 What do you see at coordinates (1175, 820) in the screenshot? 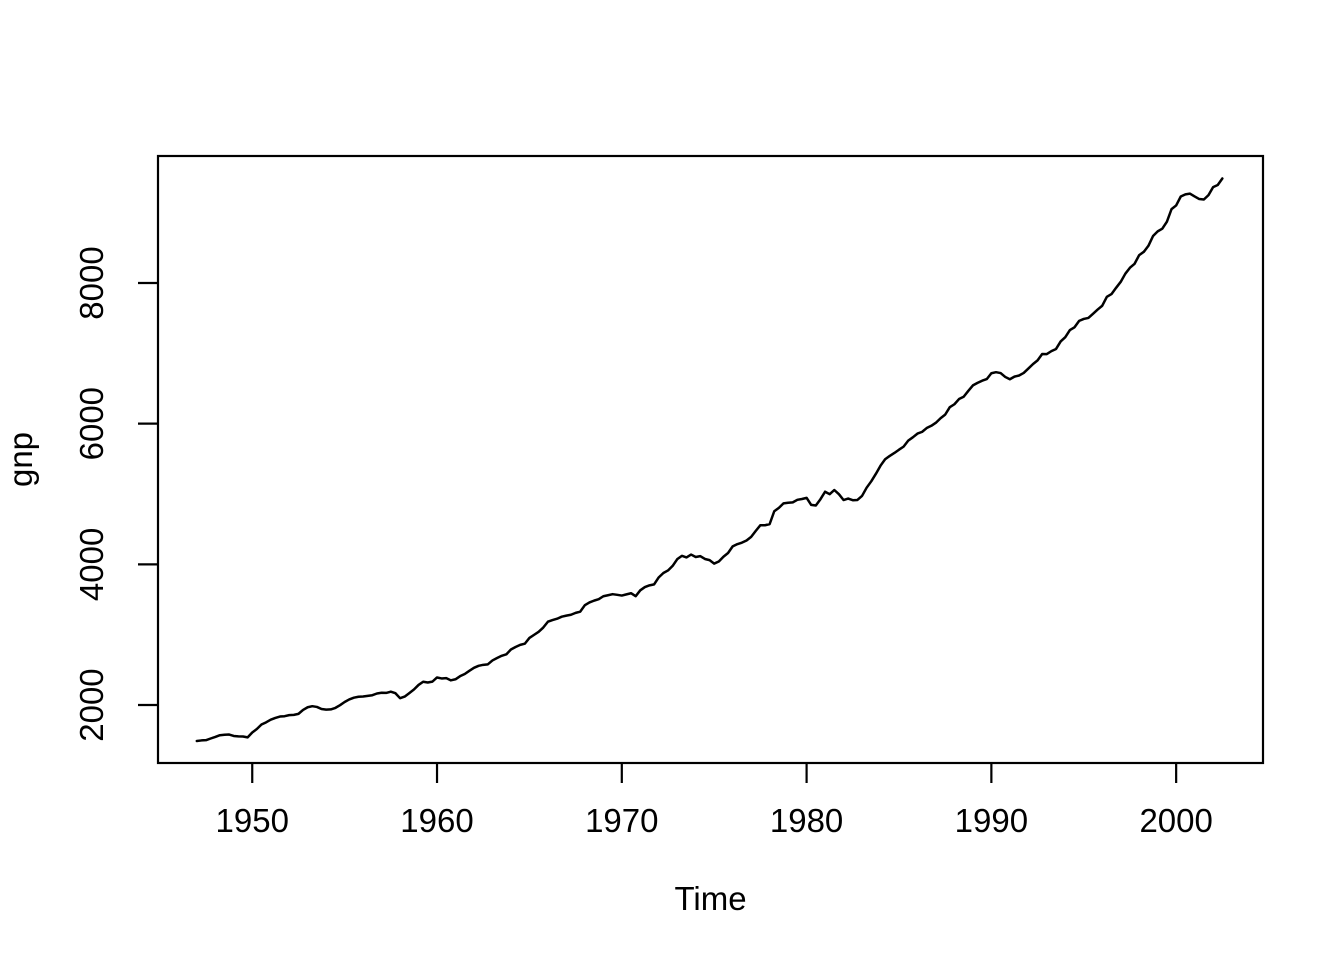
I see `x-tick-label: 2000` at bounding box center [1175, 820].